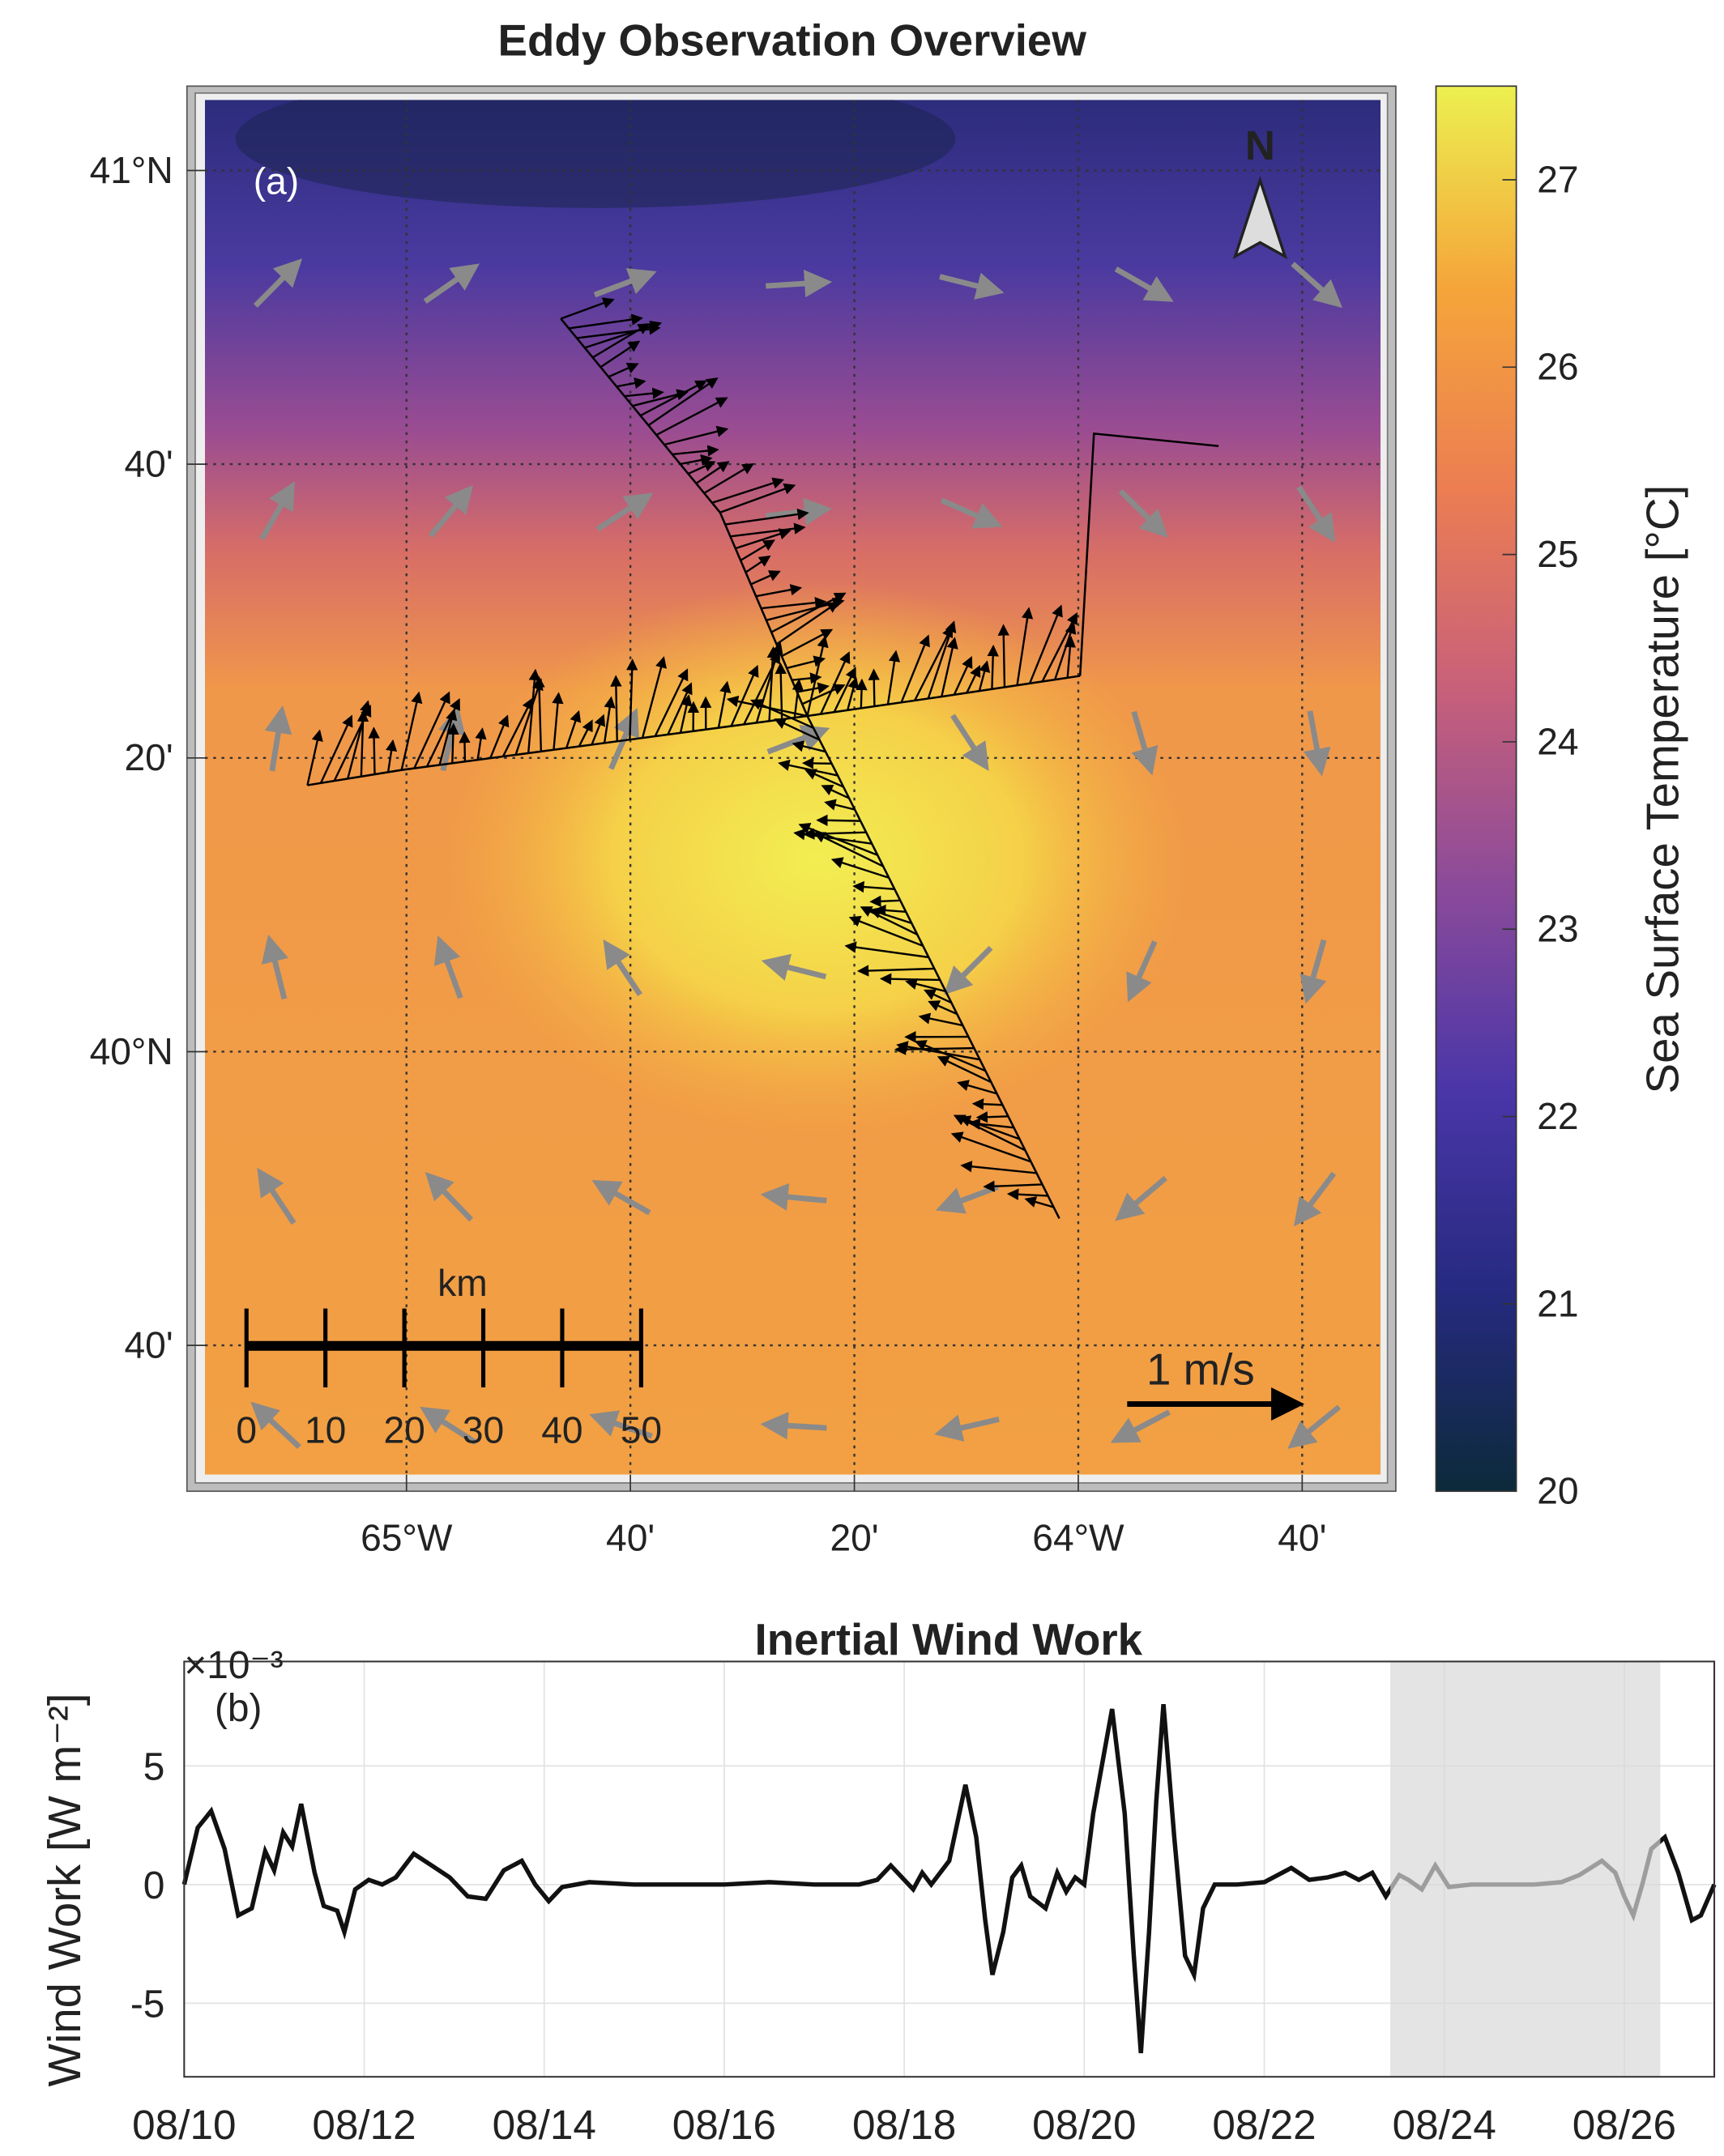 The width and height of the screenshot is (1724, 2156). I want to click on chart-title: Inertial Wind Work, so click(949, 1639).